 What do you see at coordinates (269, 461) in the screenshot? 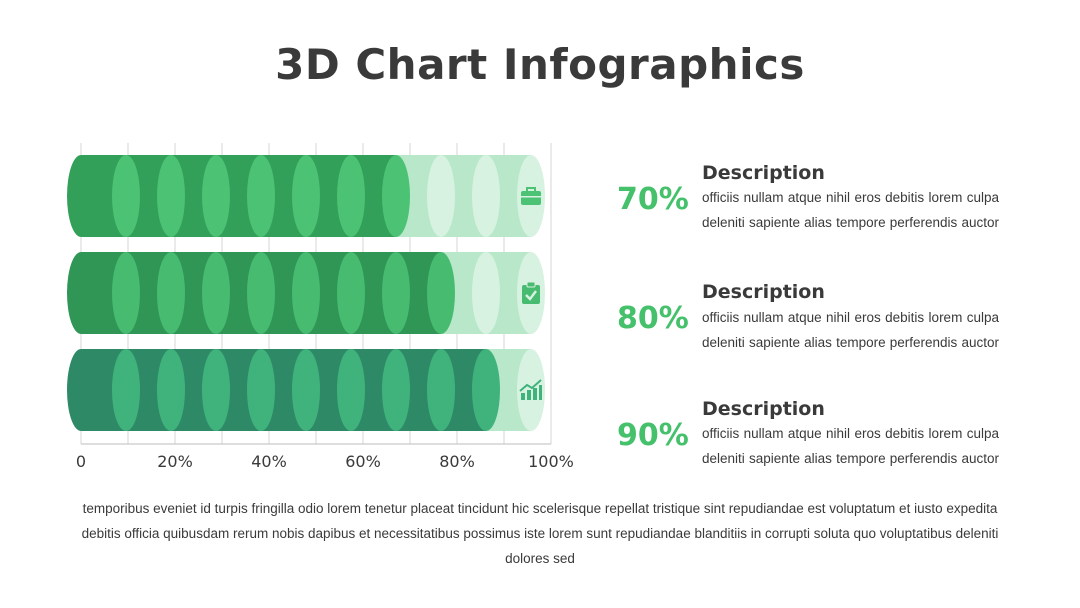
I see `x-tick-label: 40%` at bounding box center [269, 461].